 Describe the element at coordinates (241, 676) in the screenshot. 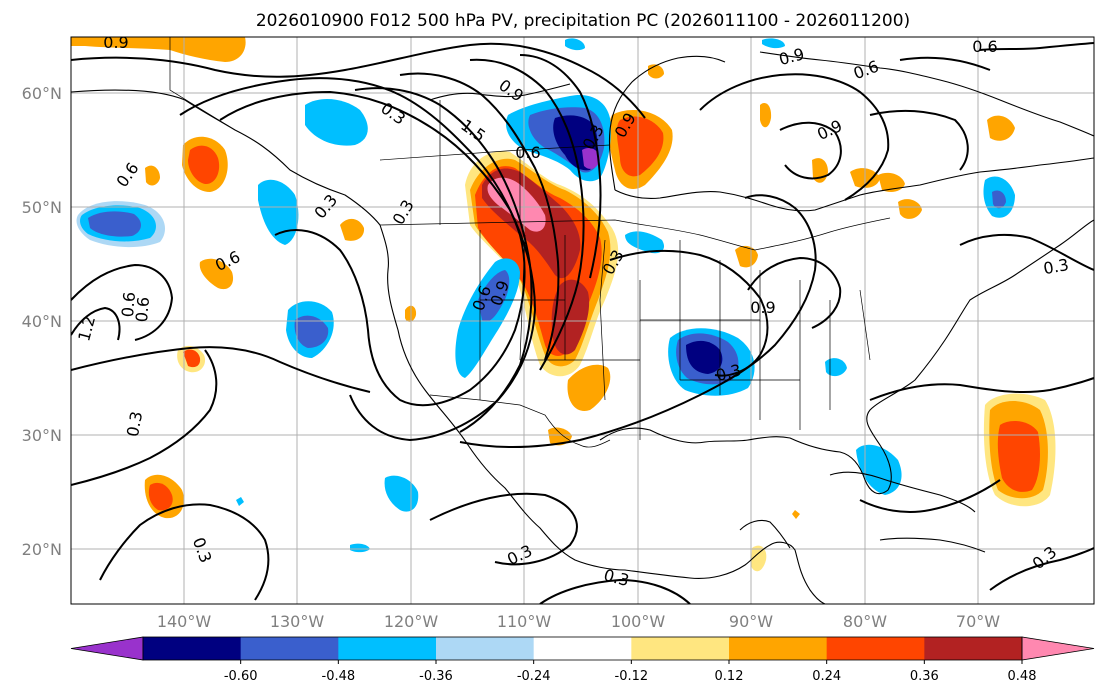

I see `colorbar-tick-label: -0.60` at that location.